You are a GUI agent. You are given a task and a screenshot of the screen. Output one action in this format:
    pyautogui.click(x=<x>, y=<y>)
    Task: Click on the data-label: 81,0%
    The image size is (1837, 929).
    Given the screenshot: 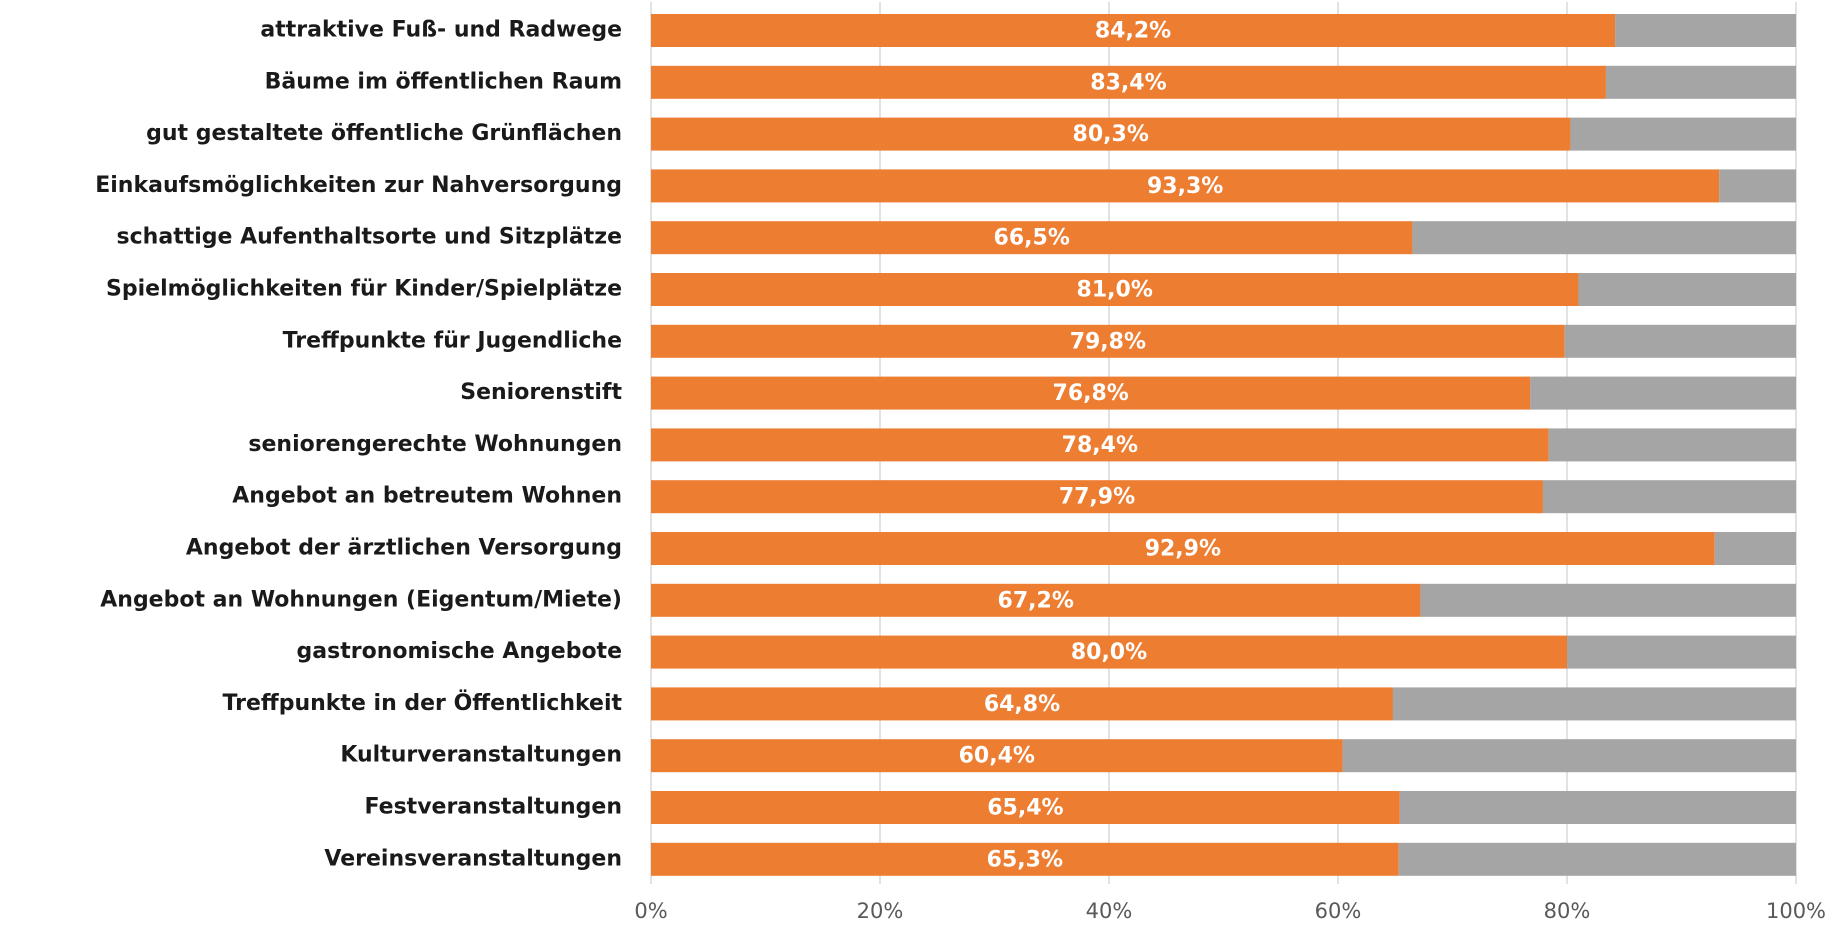 What is the action you would take?
    pyautogui.click(x=1115, y=290)
    